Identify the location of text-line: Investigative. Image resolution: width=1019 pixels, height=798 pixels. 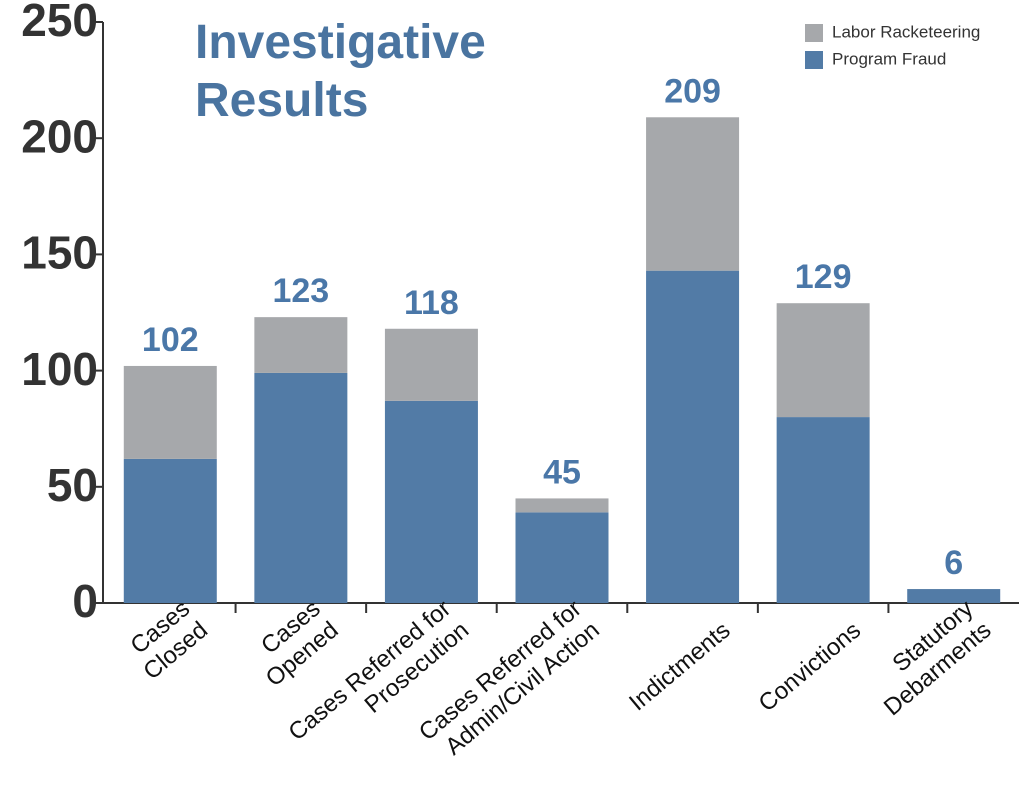
(340, 42).